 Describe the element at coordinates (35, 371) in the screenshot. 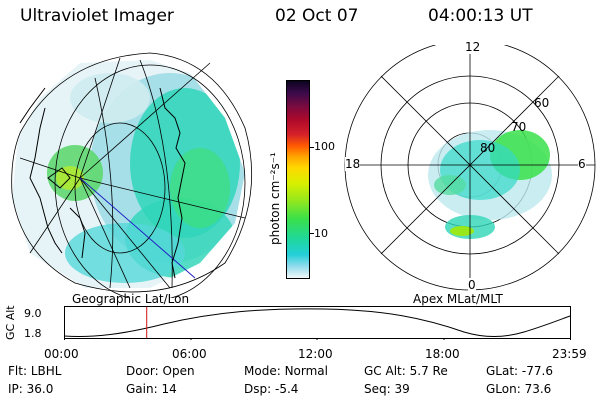

I see `info-flt: Flt: LBHL` at that location.